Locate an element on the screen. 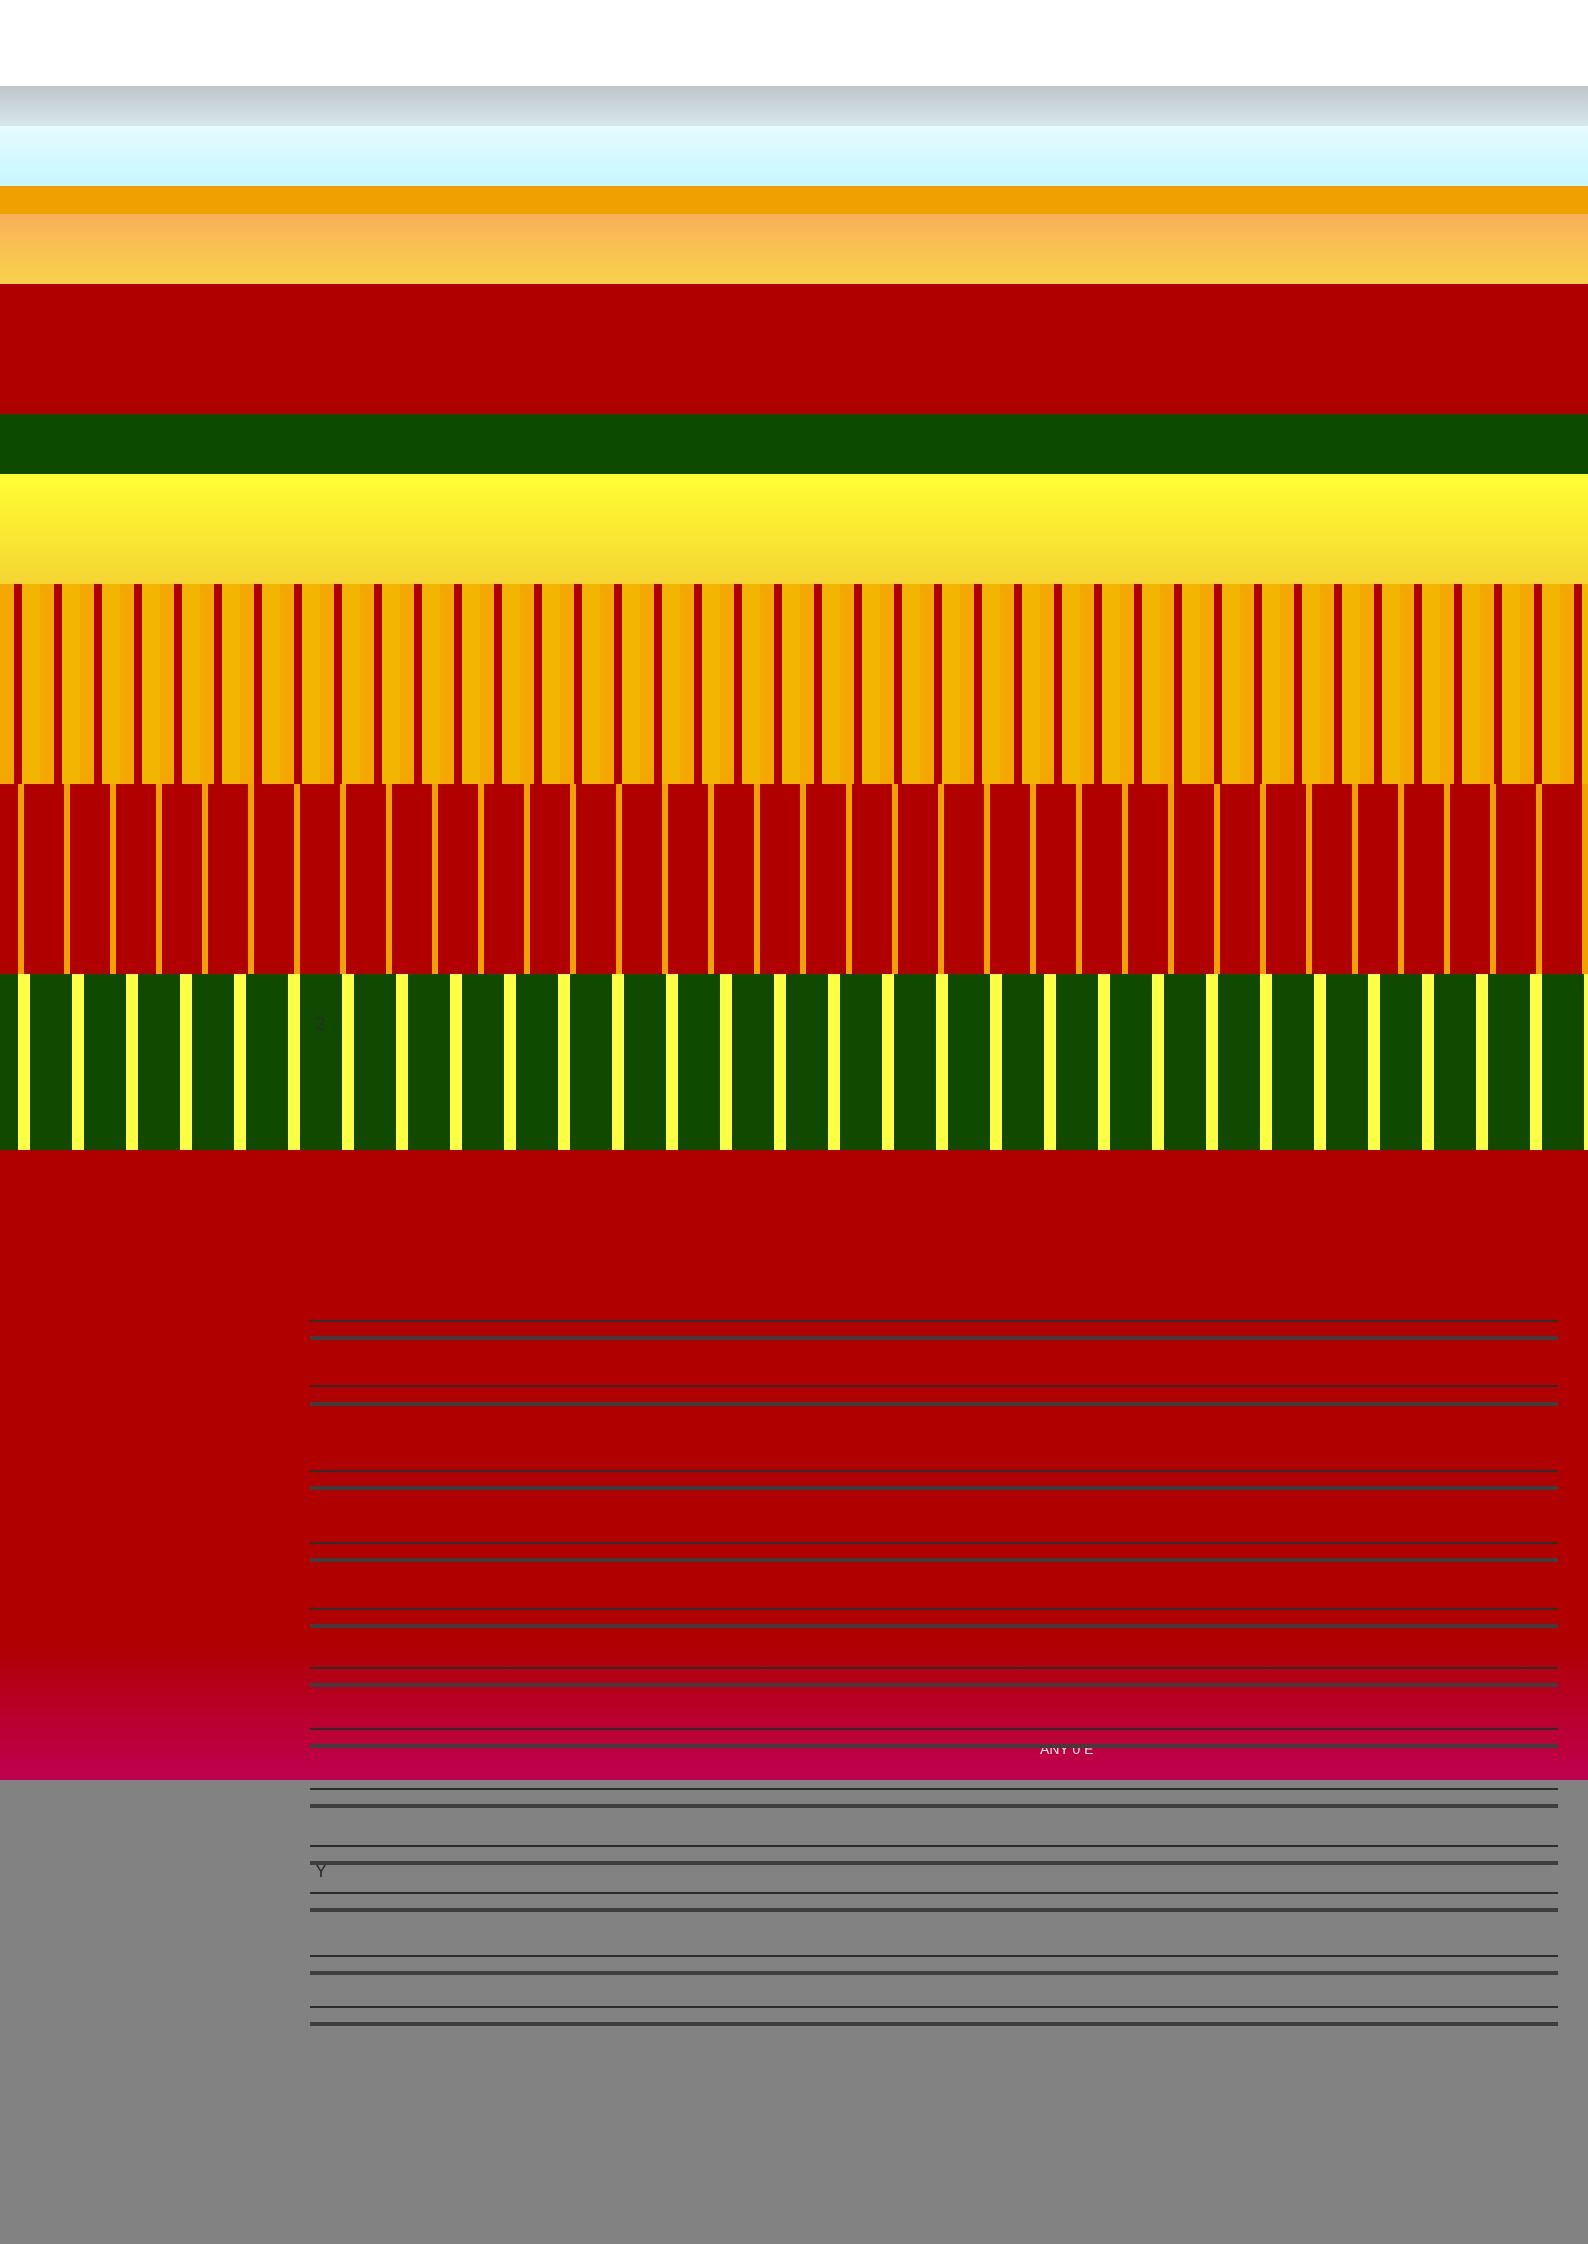 The width and height of the screenshot is (1588, 2244). top-white-band is located at coordinates (794, 43).